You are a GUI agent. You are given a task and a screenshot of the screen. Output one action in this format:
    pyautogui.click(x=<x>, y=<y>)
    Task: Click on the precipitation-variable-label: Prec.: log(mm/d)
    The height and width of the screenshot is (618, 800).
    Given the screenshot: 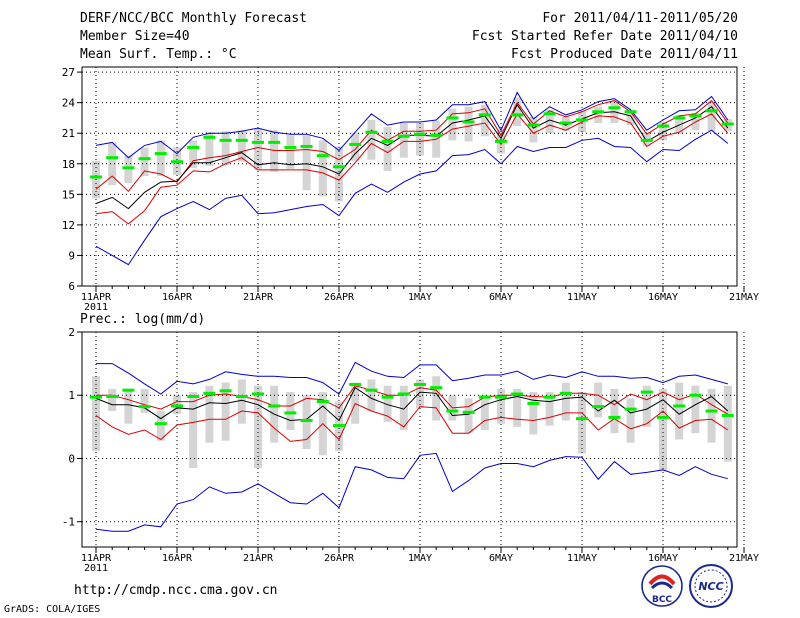 What is the action you would take?
    pyautogui.click(x=142, y=319)
    